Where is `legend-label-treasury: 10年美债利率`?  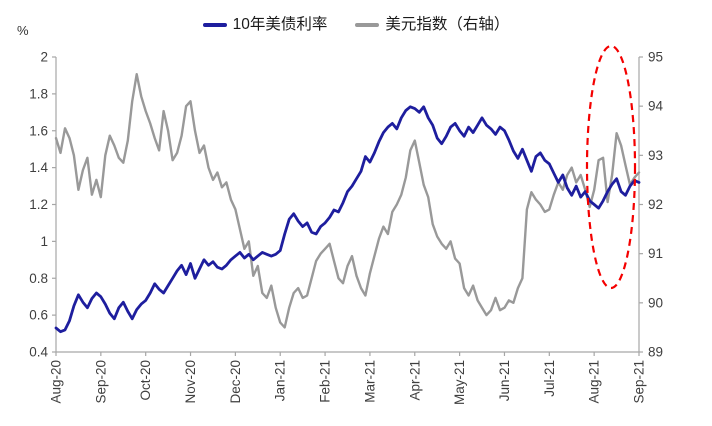 legend-label-treasury: 10年美债利率 is located at coordinates (280, 24).